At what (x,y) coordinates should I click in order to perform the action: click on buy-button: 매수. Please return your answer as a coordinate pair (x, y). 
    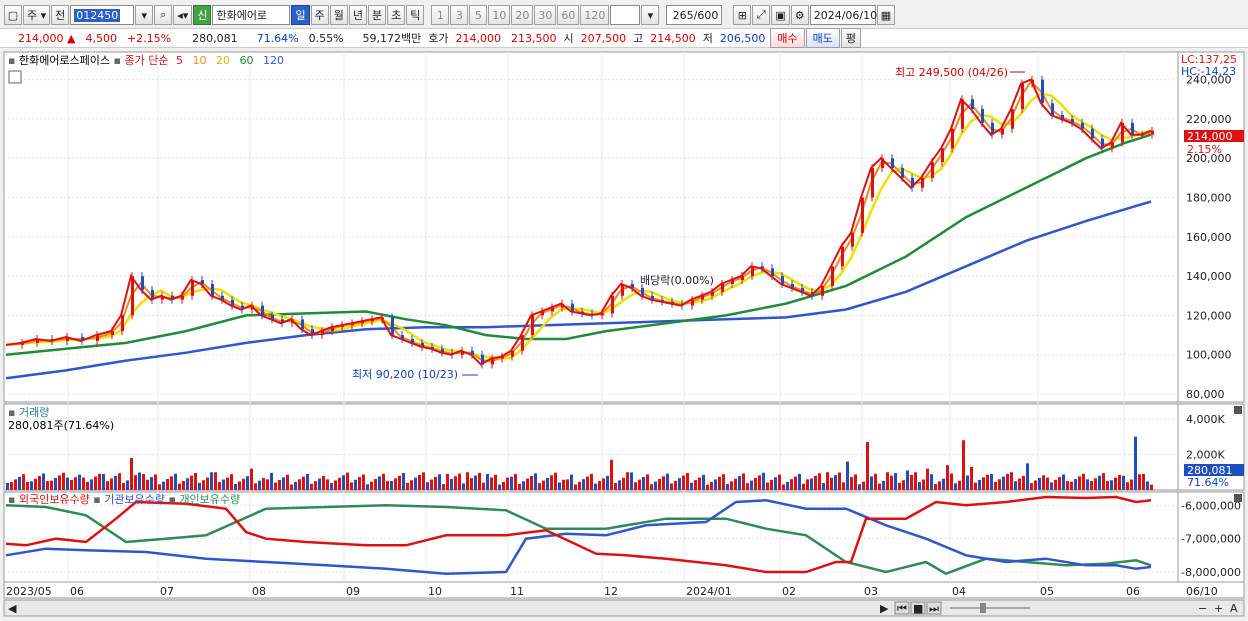
    Looking at the image, I should click on (787, 38).